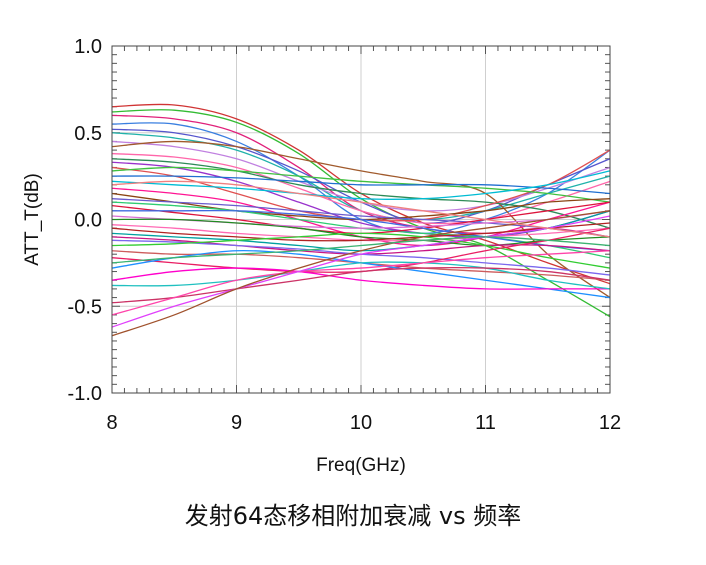 The height and width of the screenshot is (565, 706). What do you see at coordinates (85, 394) in the screenshot?
I see `y-tick-label: -1.0` at bounding box center [85, 394].